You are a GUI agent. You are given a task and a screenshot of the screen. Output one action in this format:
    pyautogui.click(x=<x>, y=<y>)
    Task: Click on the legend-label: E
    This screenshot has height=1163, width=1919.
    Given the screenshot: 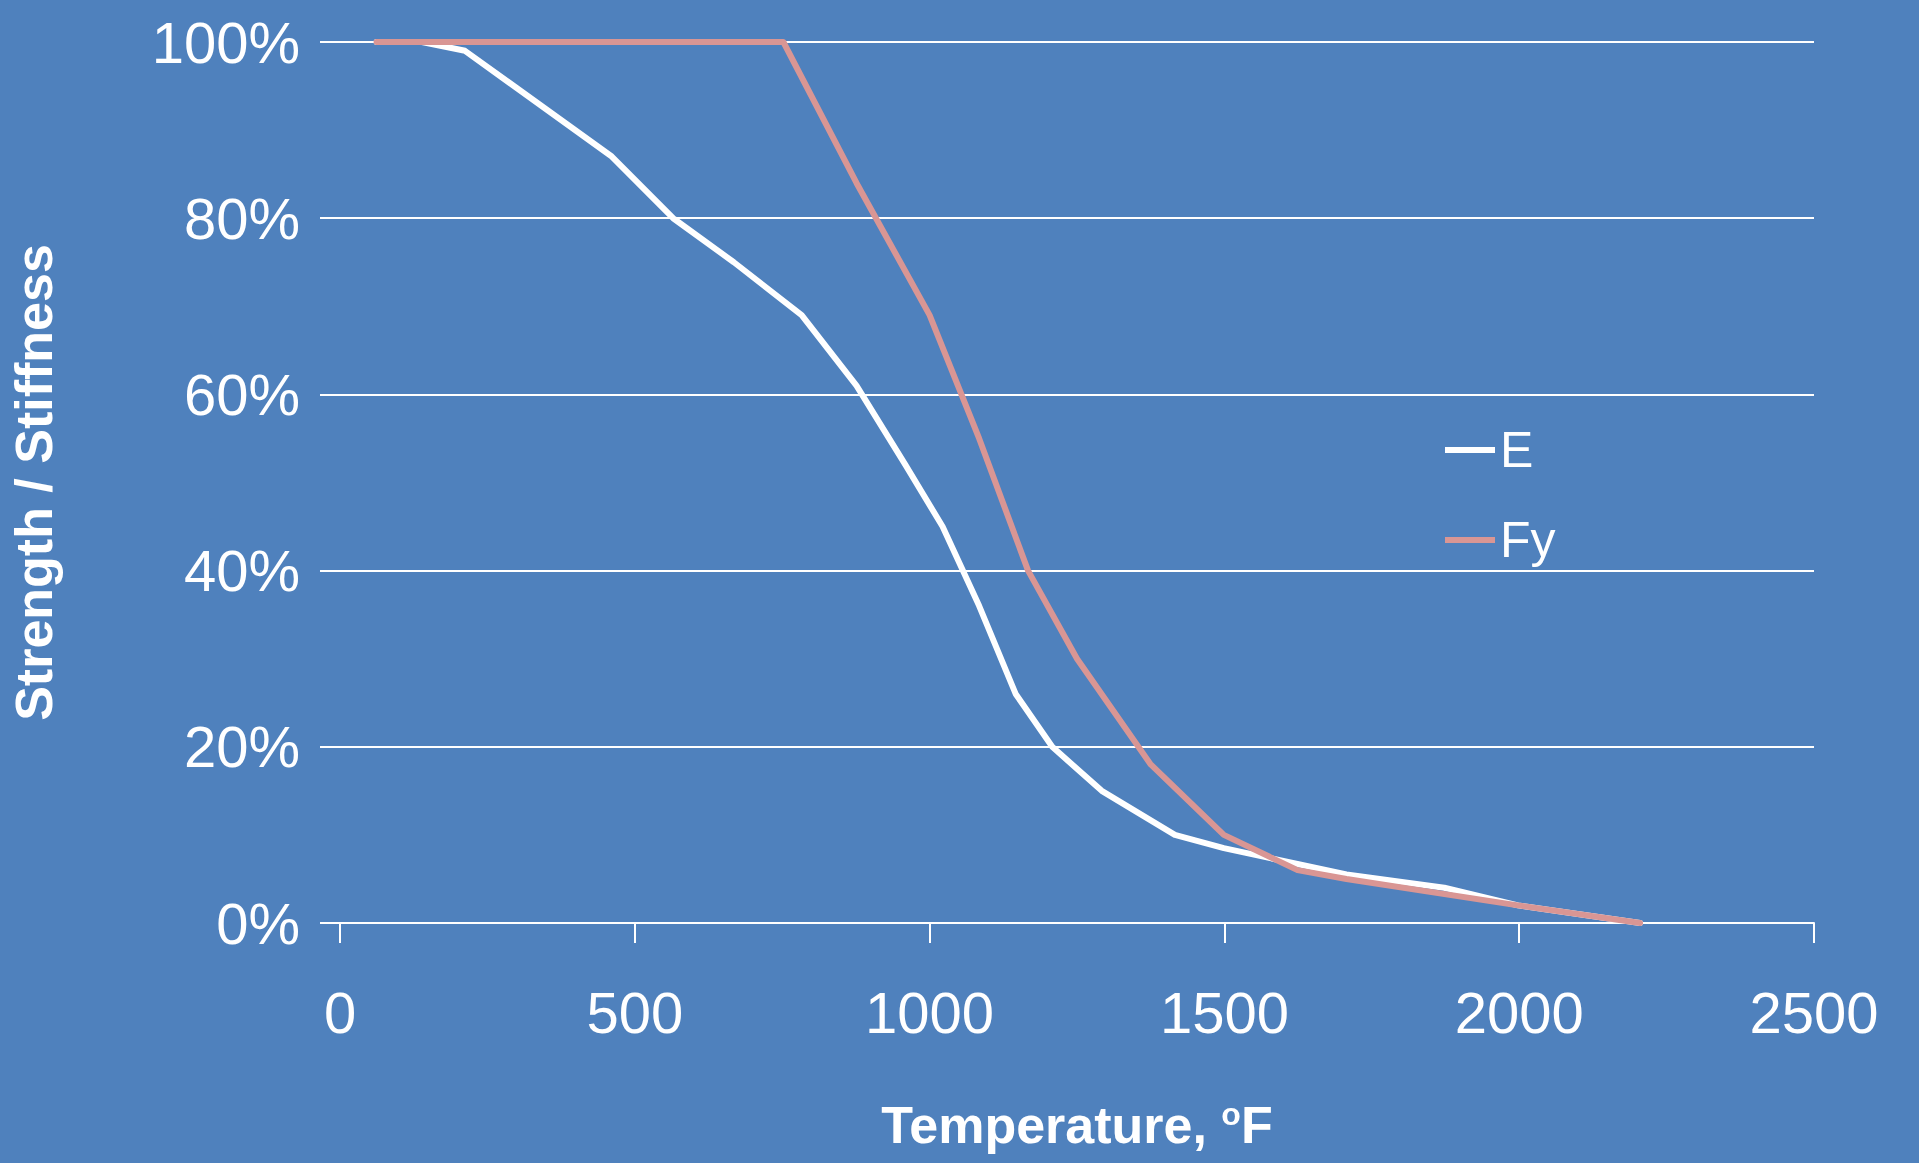 What is the action you would take?
    pyautogui.click(x=1517, y=450)
    